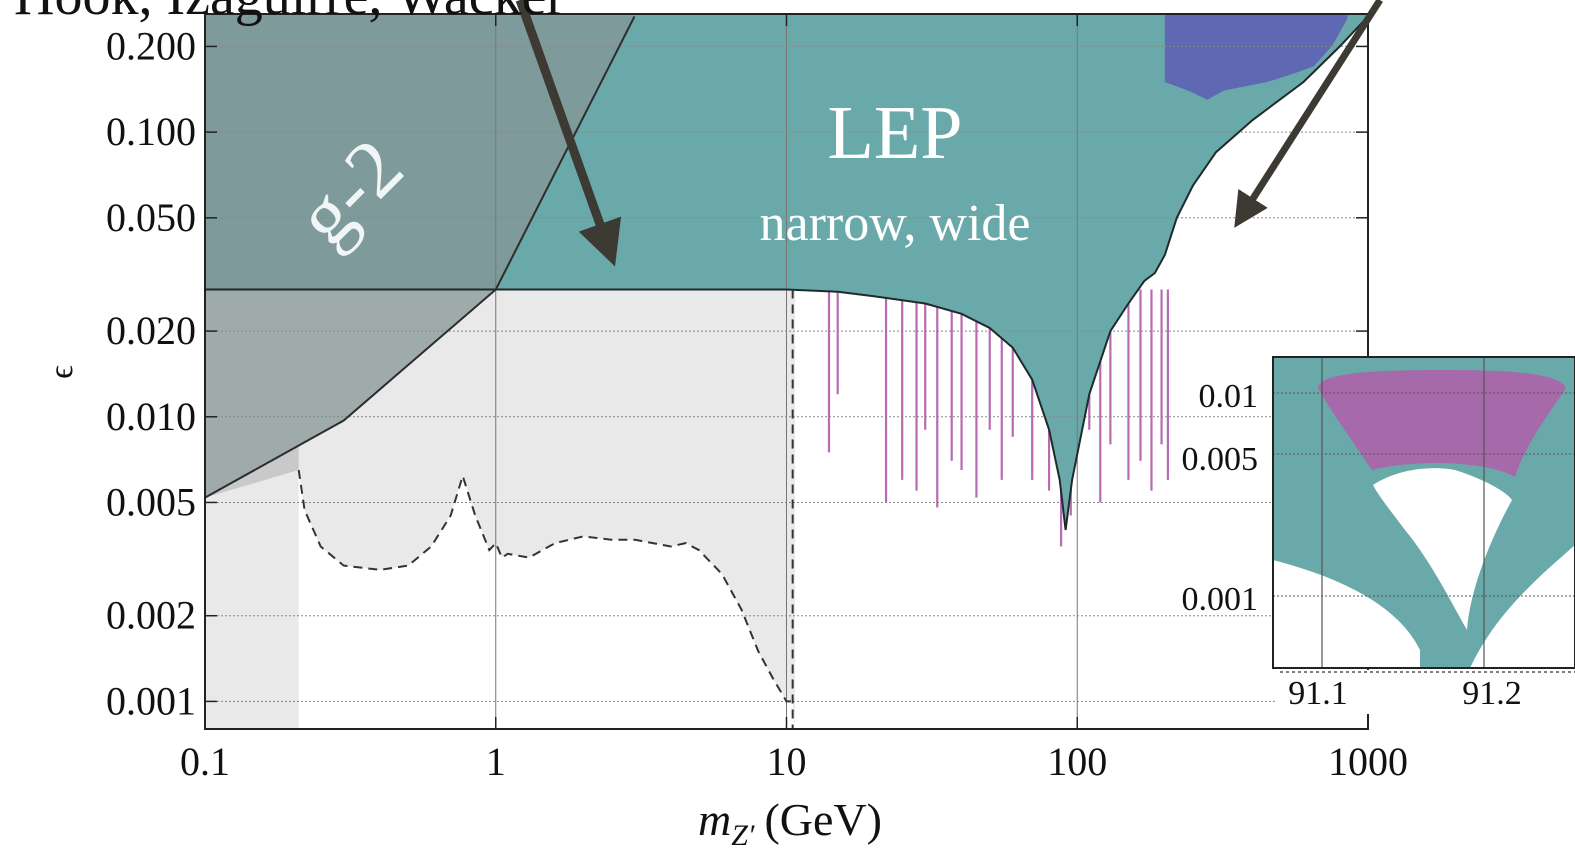  Describe the element at coordinates (1077, 761) in the screenshot. I see `x-tick-label: 100` at that location.